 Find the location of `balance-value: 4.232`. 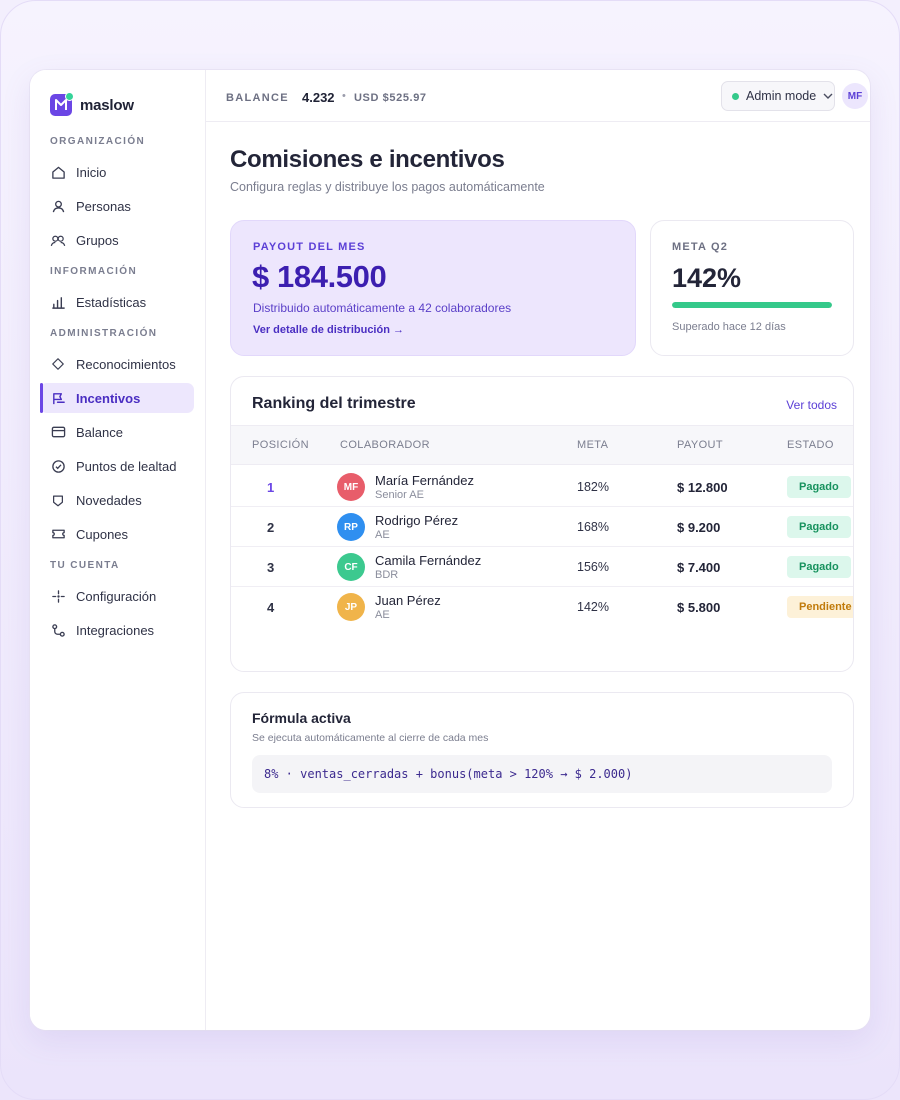

balance-value: 4.232 is located at coordinates (318, 97).